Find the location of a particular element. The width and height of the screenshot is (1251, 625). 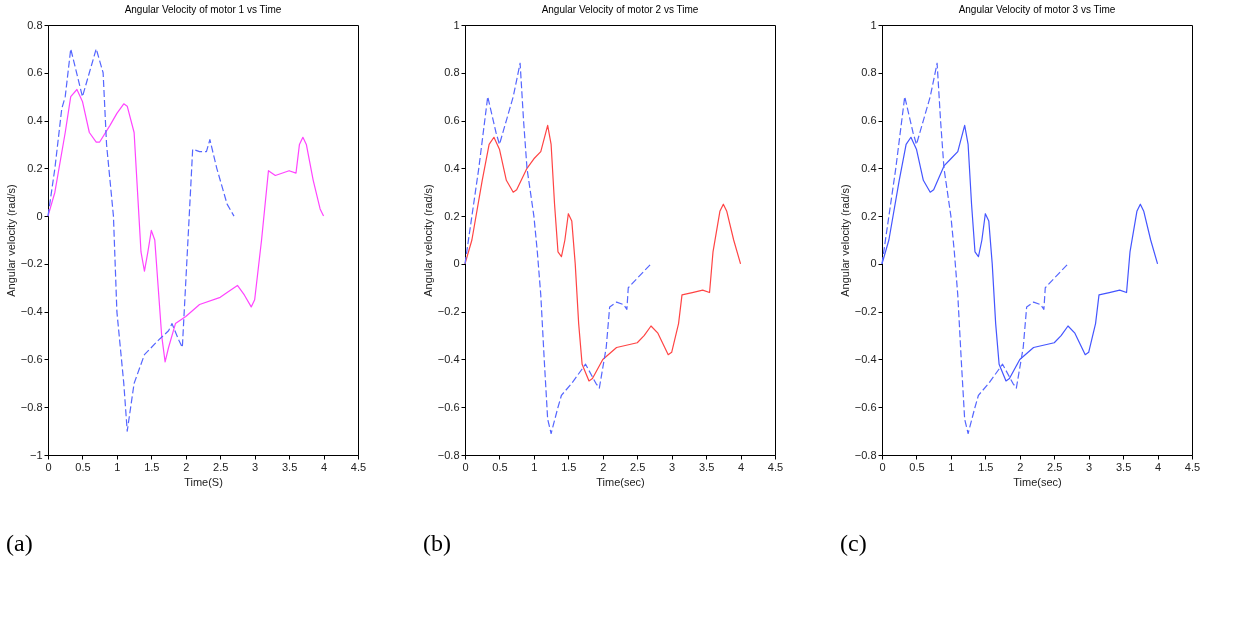

text: (b) is located at coordinates (437, 543).